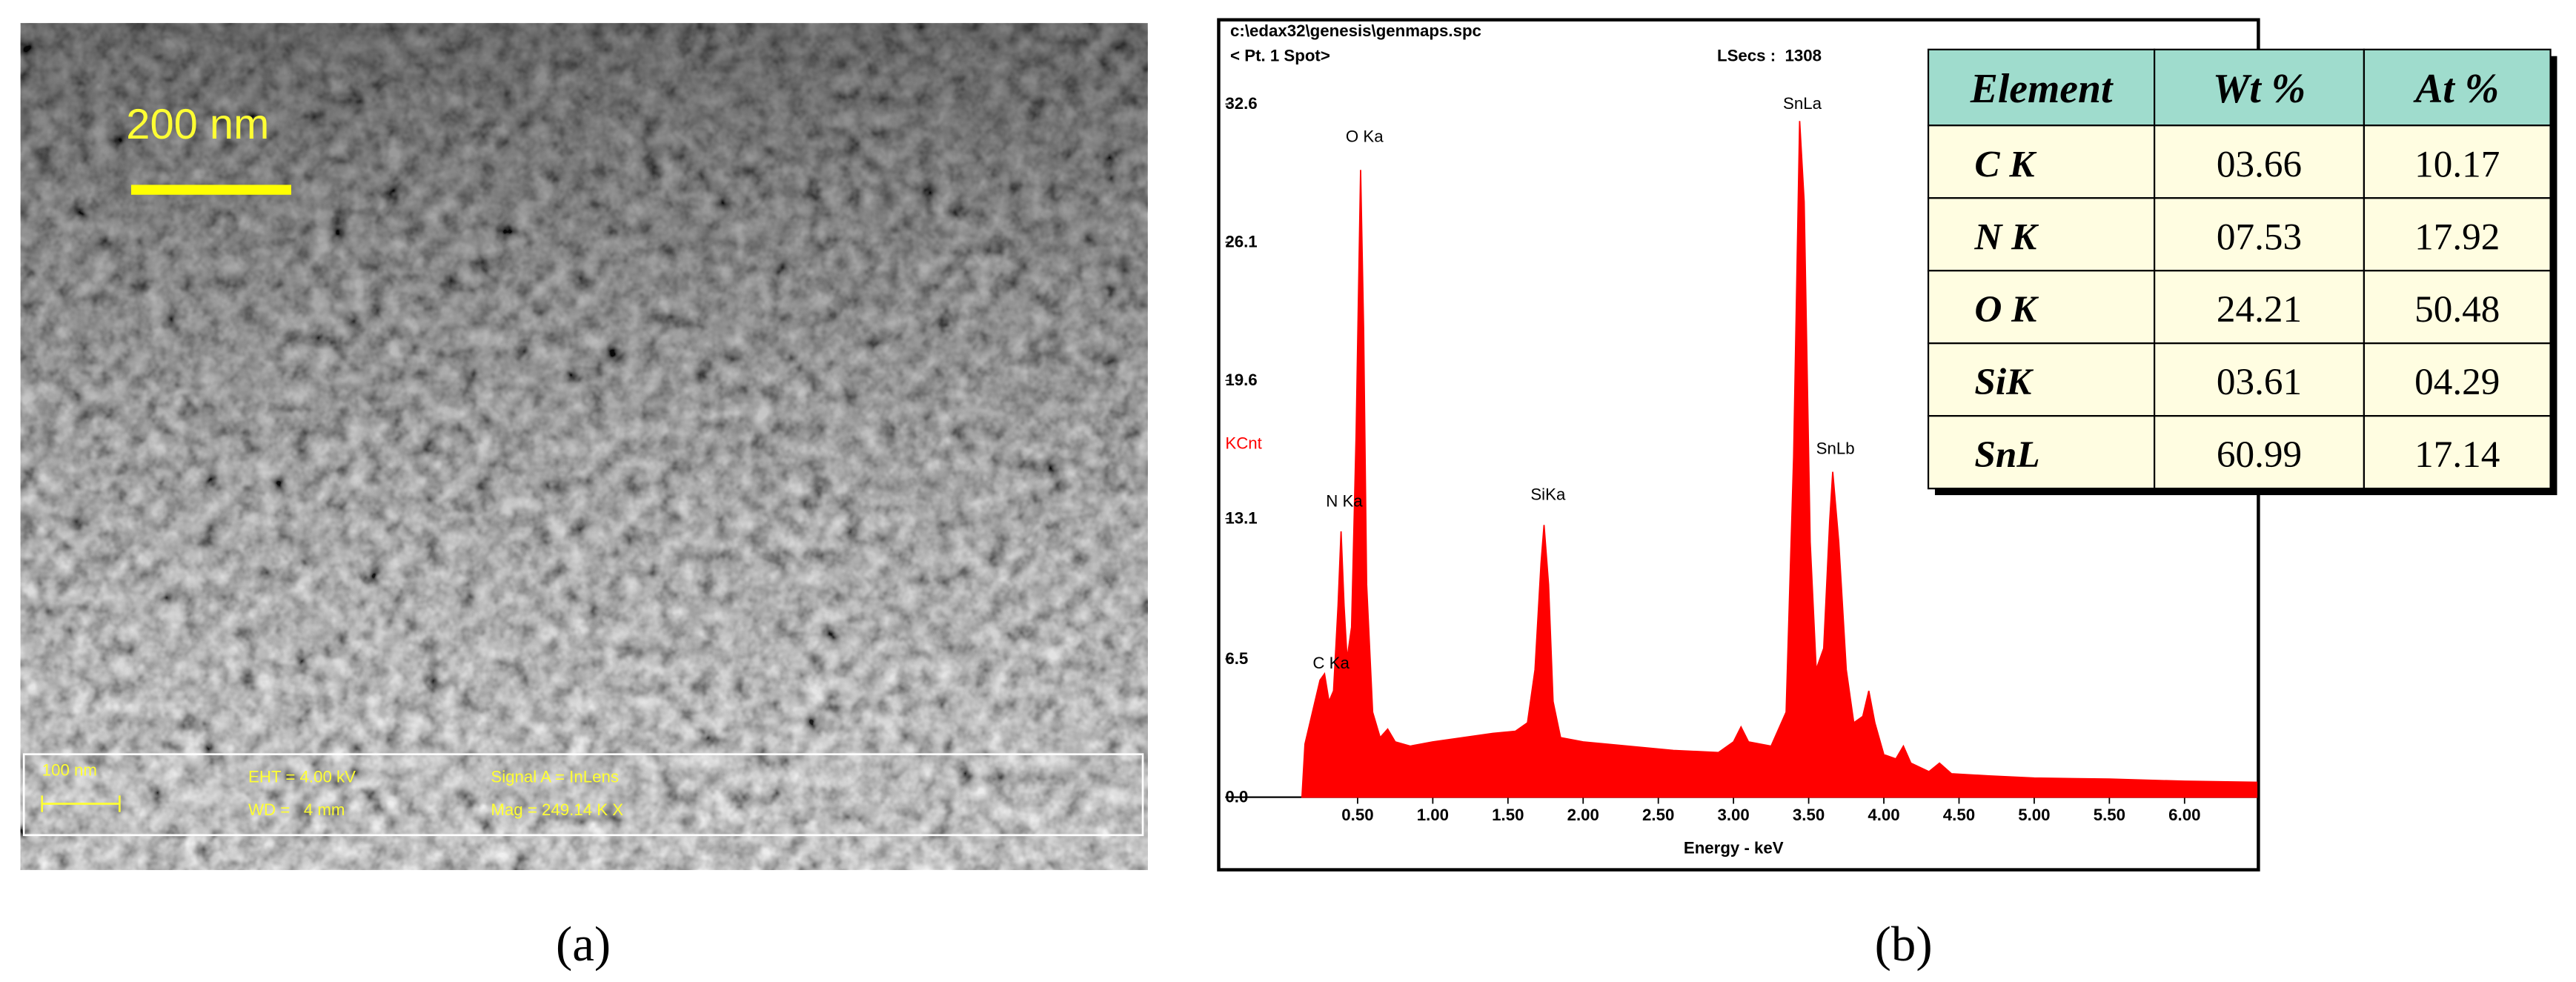 The width and height of the screenshot is (2576, 982). I want to click on header-text: Element, so click(2042, 89).